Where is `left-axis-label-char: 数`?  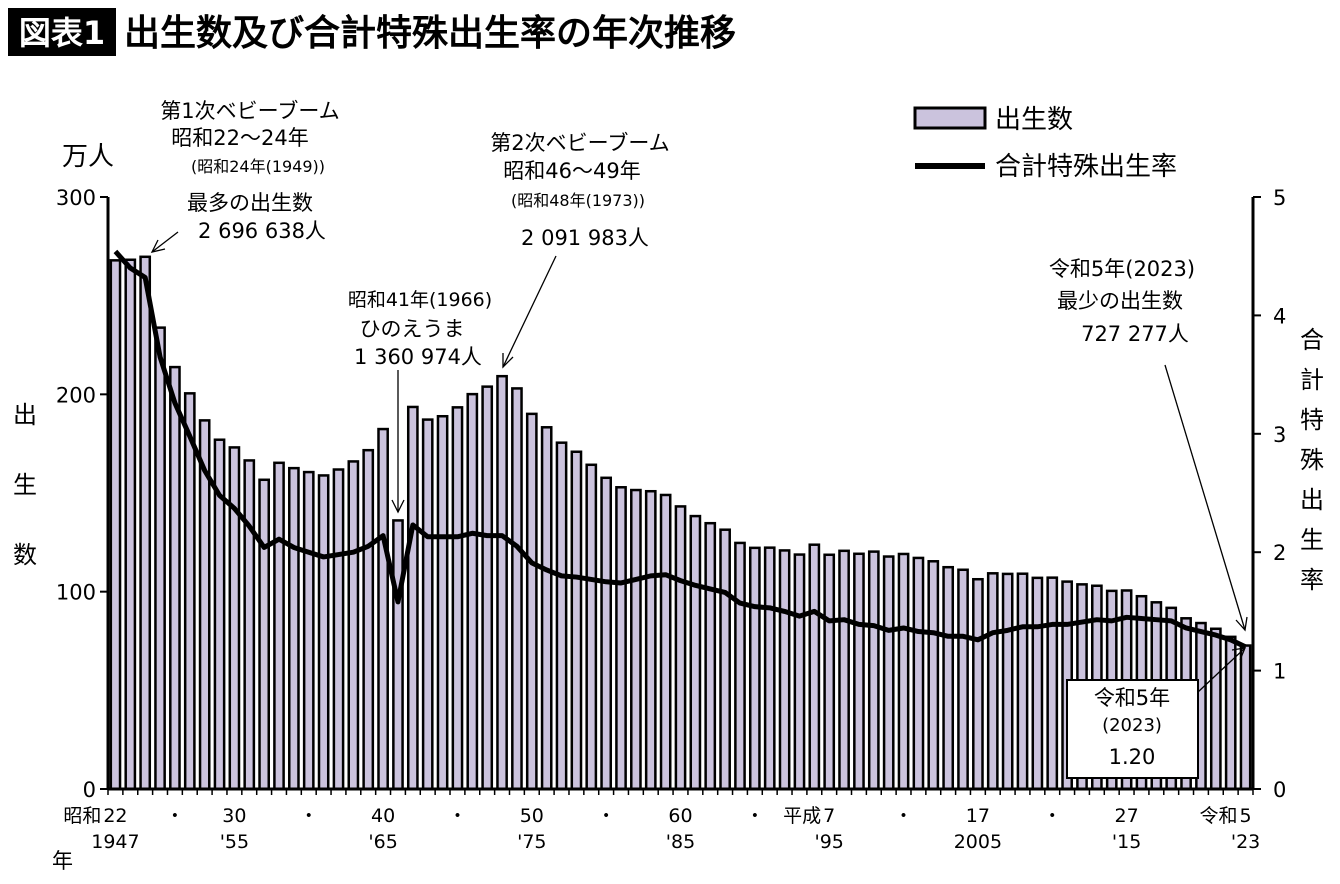 left-axis-label-char: 数 is located at coordinates (25, 555).